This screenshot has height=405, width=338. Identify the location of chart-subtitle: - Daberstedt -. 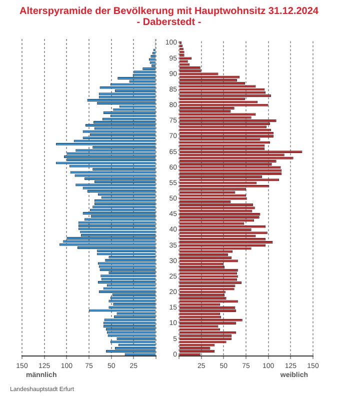
(169, 22).